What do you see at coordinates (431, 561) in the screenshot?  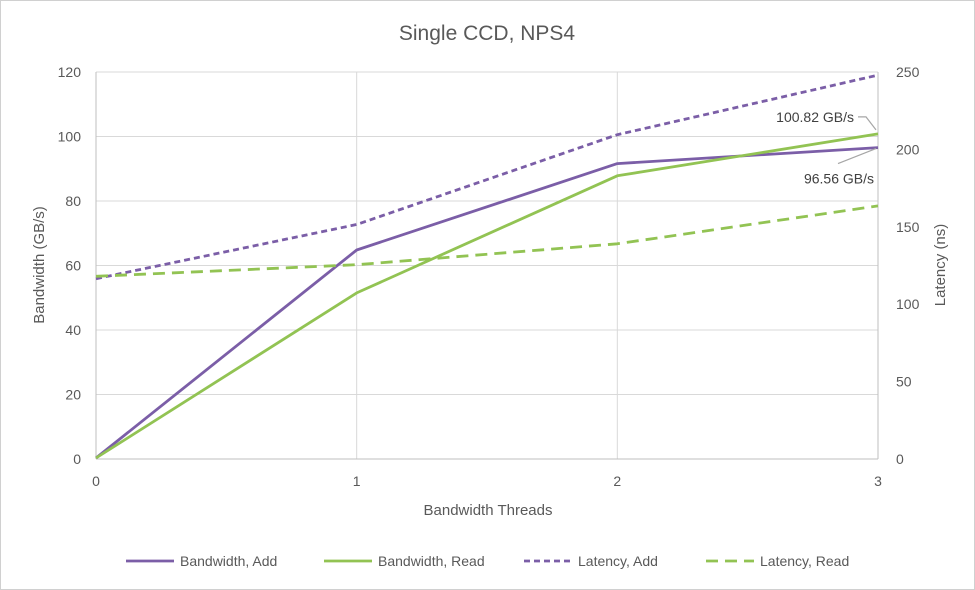 I see `legend-label-bandwidth-read: Bandwidth, Read` at bounding box center [431, 561].